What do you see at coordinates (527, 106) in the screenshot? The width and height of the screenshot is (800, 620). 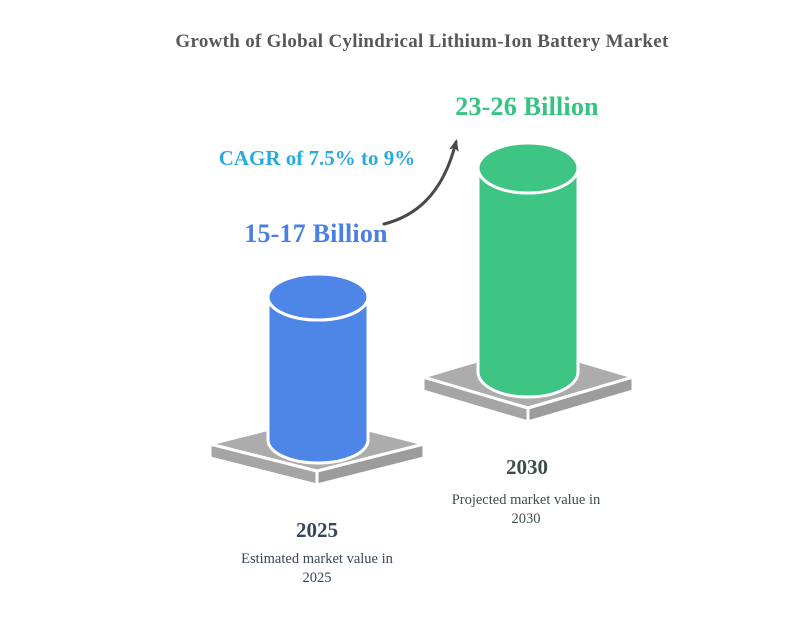 I see `value-label-2030: 23-26 Billion` at bounding box center [527, 106].